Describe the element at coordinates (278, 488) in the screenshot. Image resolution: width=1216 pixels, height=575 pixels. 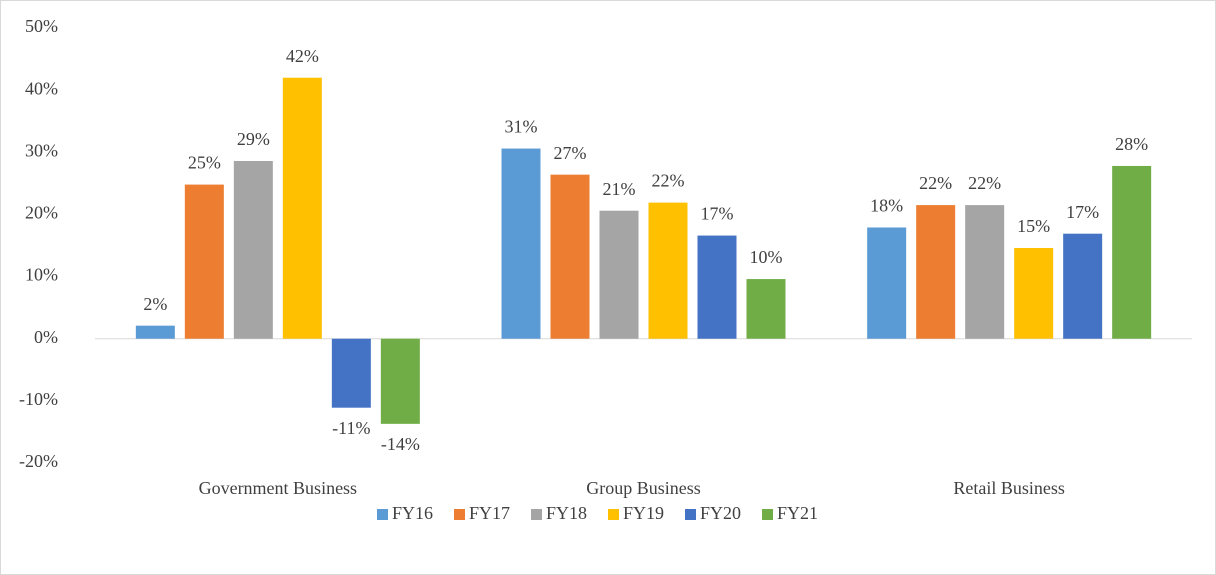
I see `x-tick-label: Government Business` at that location.